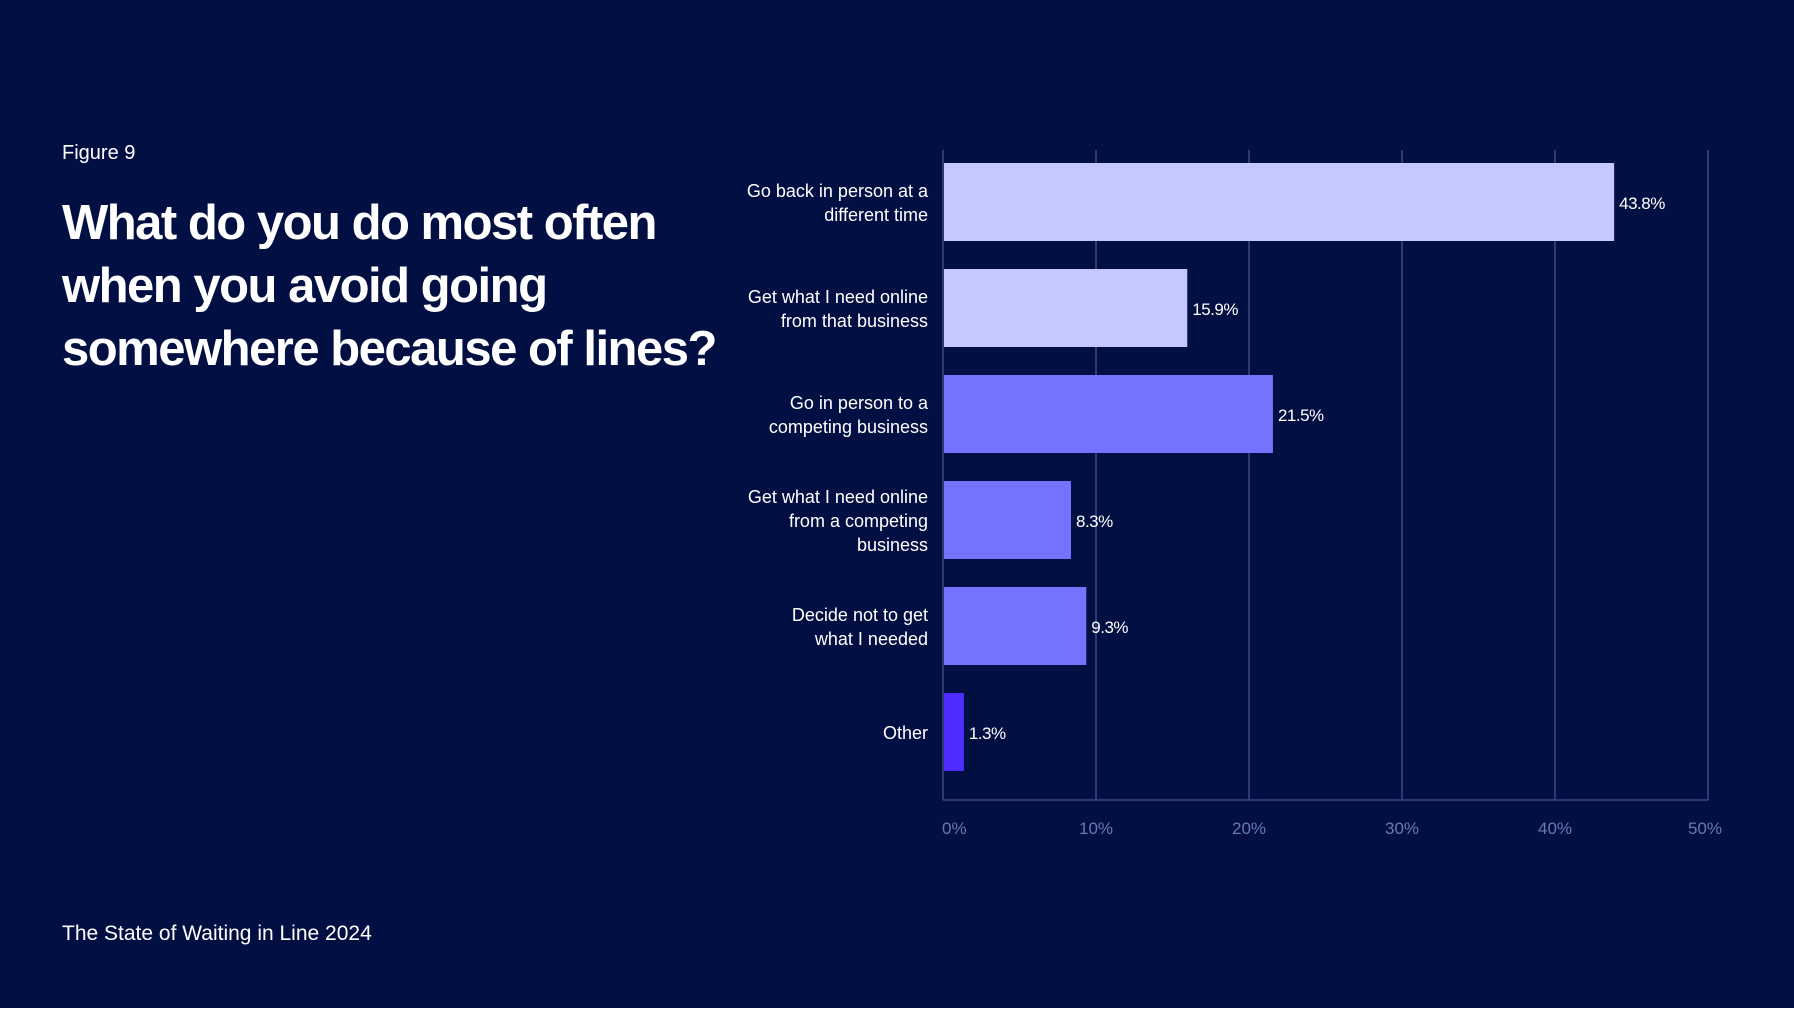 This screenshot has height=1010, width=1794. I want to click on x-tick-label: 0%, so click(954, 828).